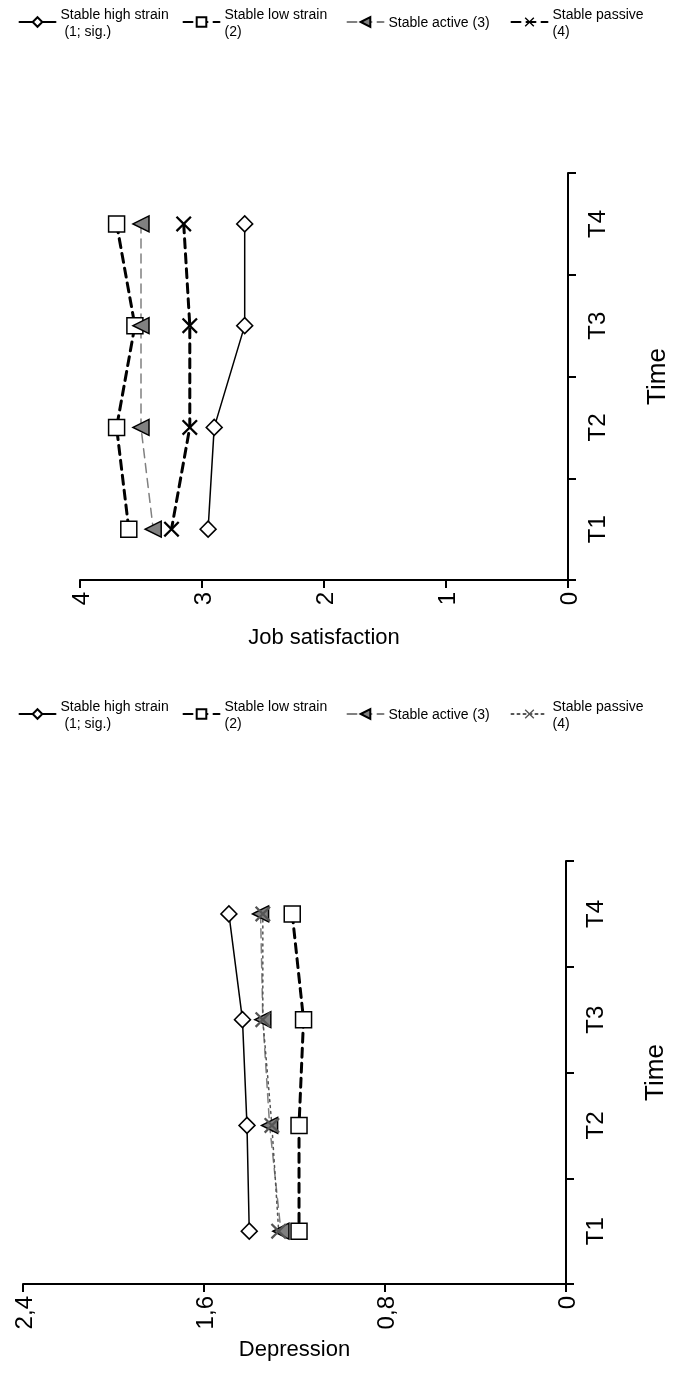 The width and height of the screenshot is (681, 1385). I want to click on x-axis-title: Depression, so click(294, 1348).